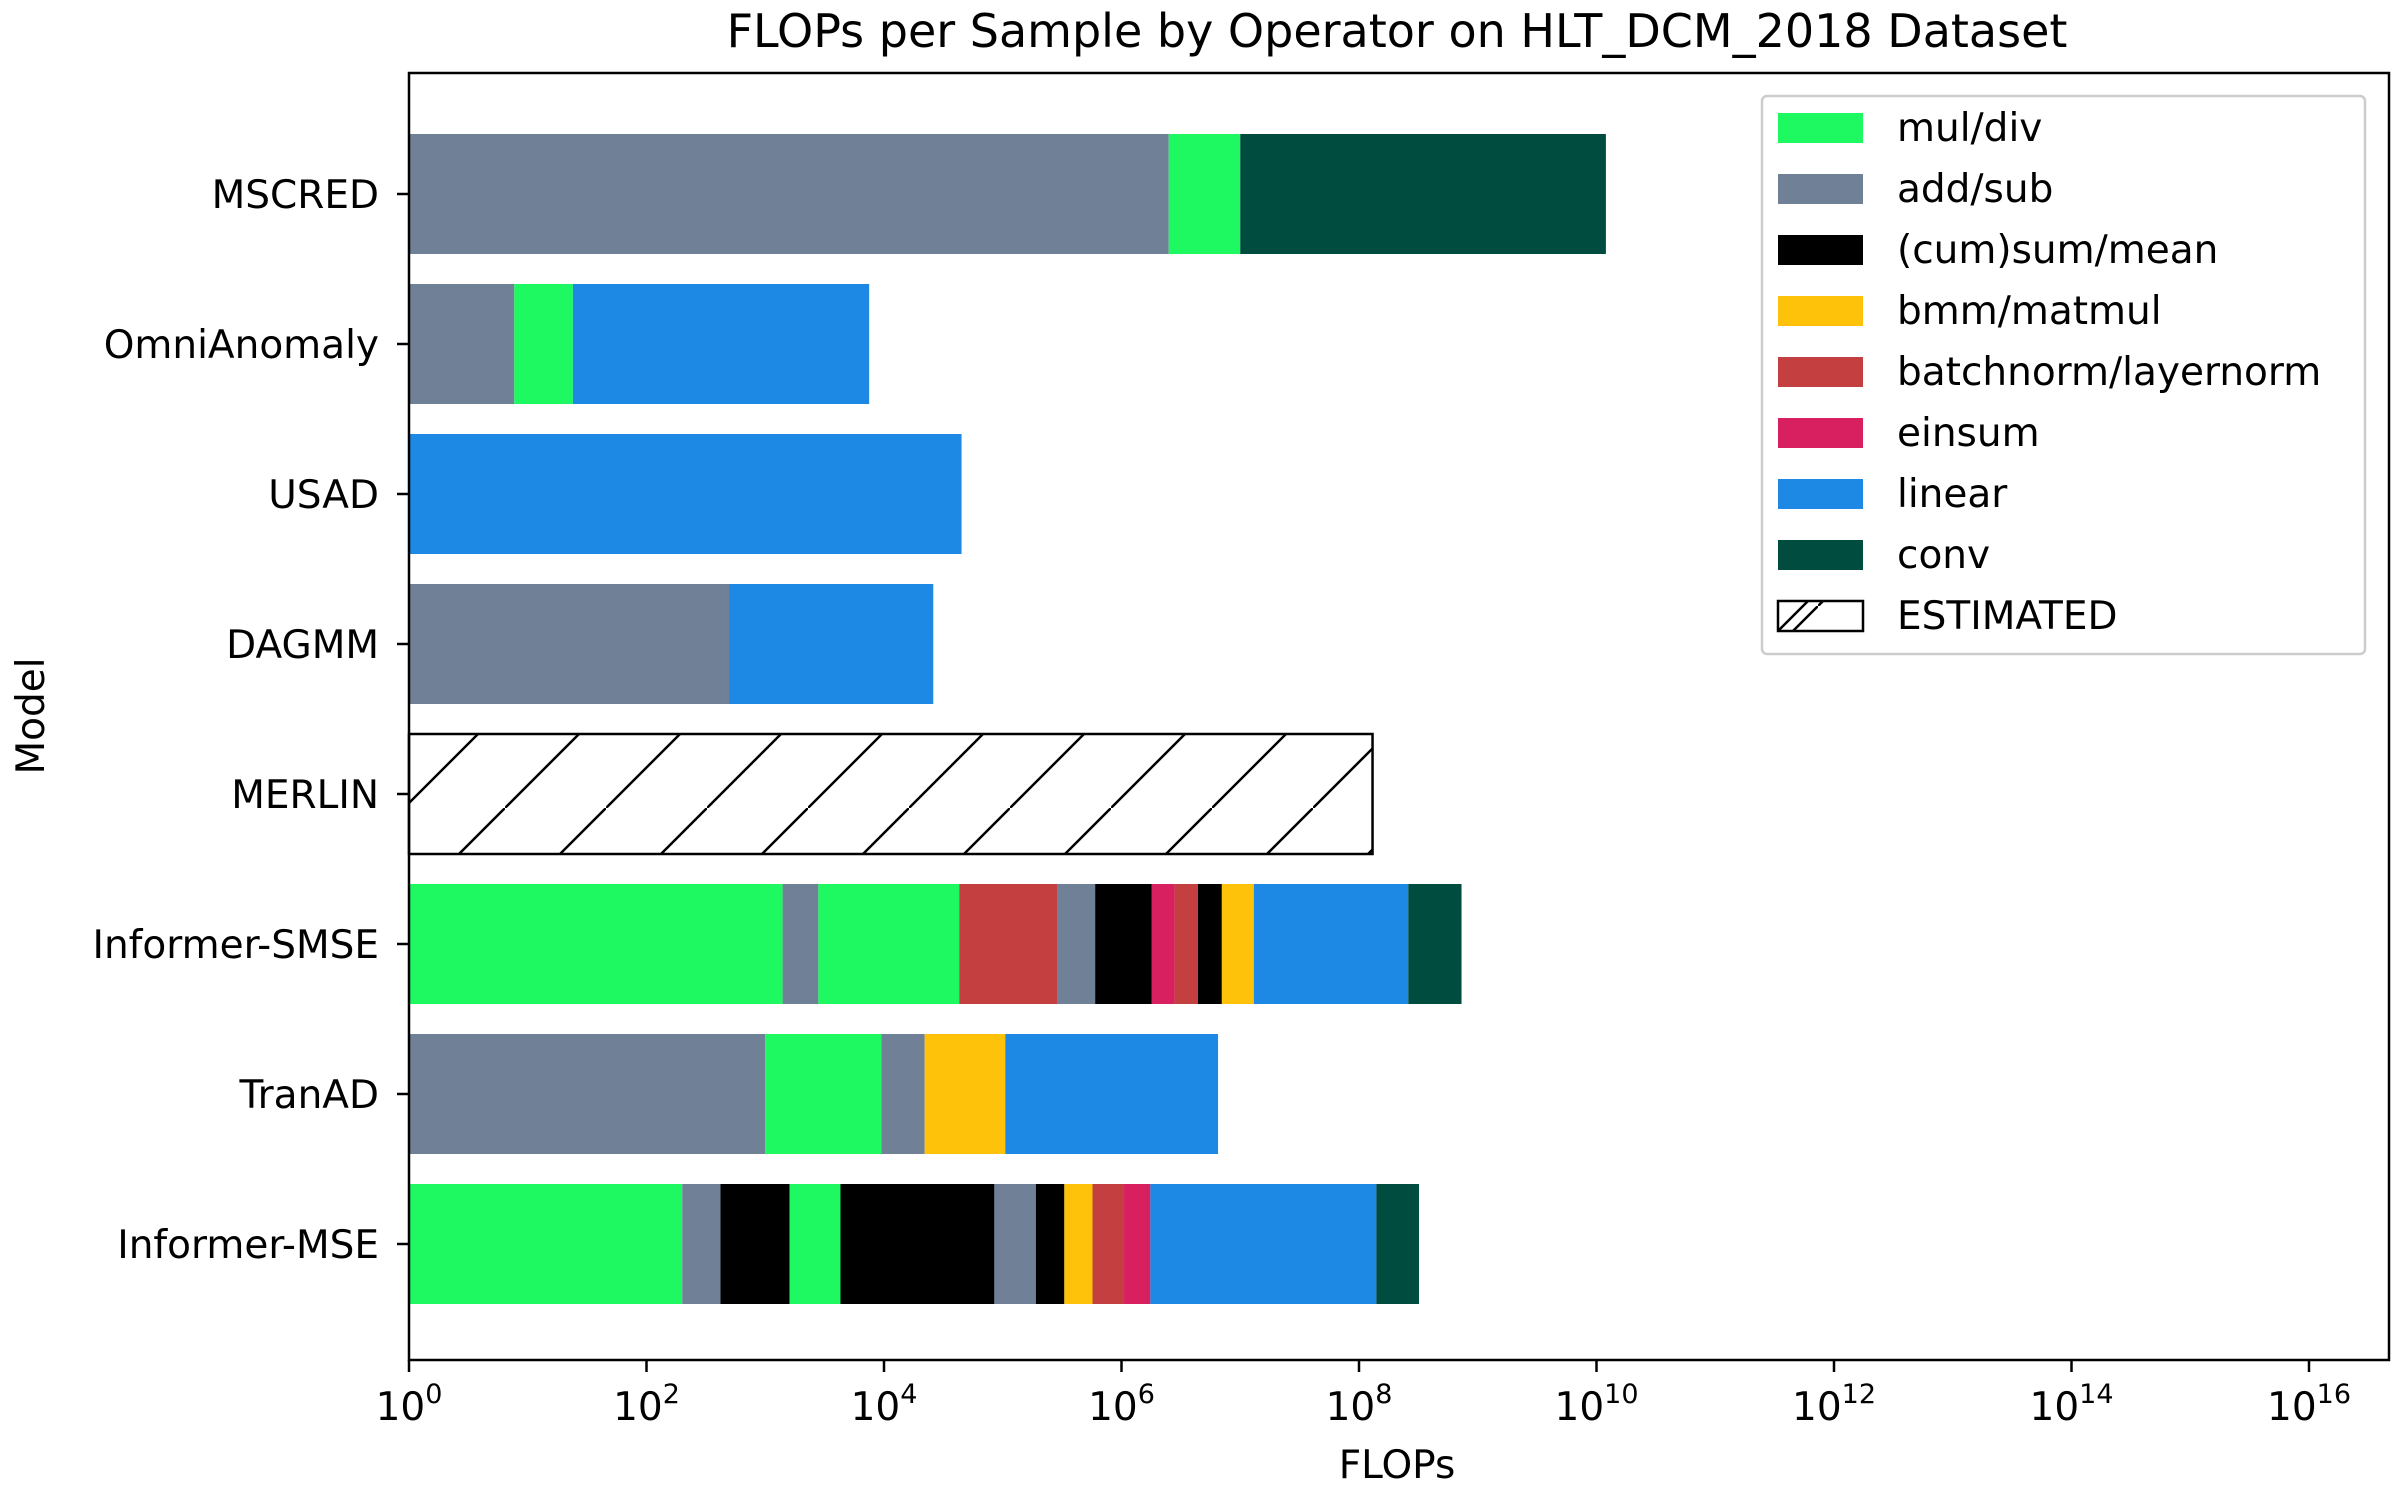 The height and width of the screenshot is (1500, 2400). What do you see at coordinates (569, 644) in the screenshot?
I see `bar-segment-dagmm-0-add-sub` at bounding box center [569, 644].